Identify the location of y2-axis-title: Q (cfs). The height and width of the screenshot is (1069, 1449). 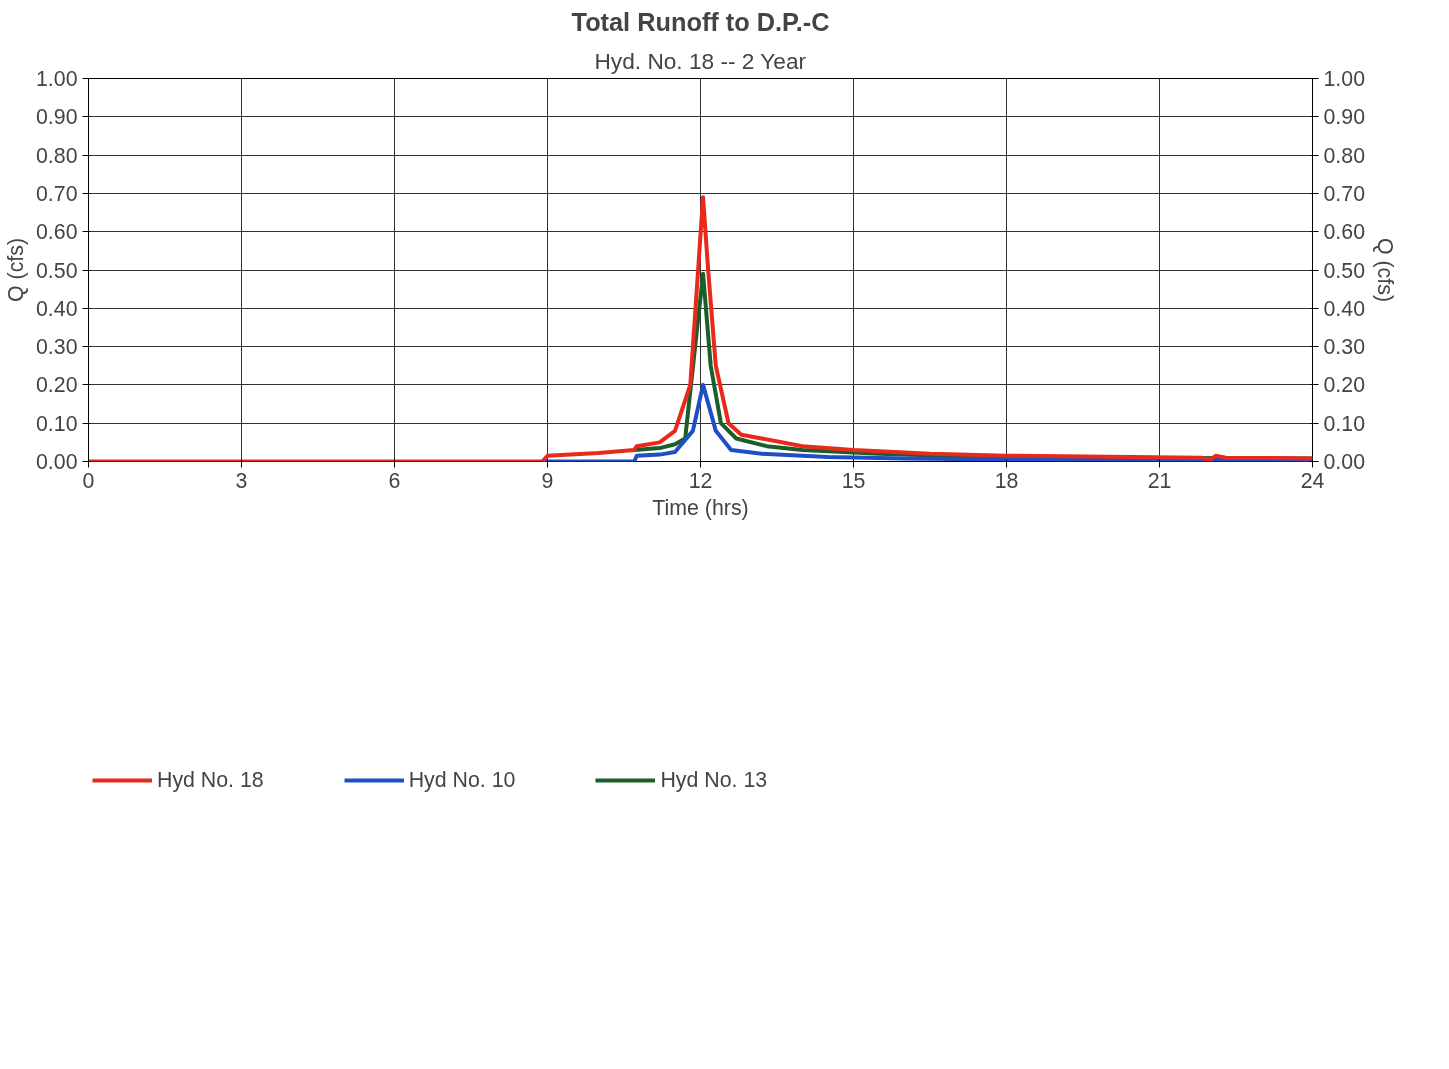
(1385, 270).